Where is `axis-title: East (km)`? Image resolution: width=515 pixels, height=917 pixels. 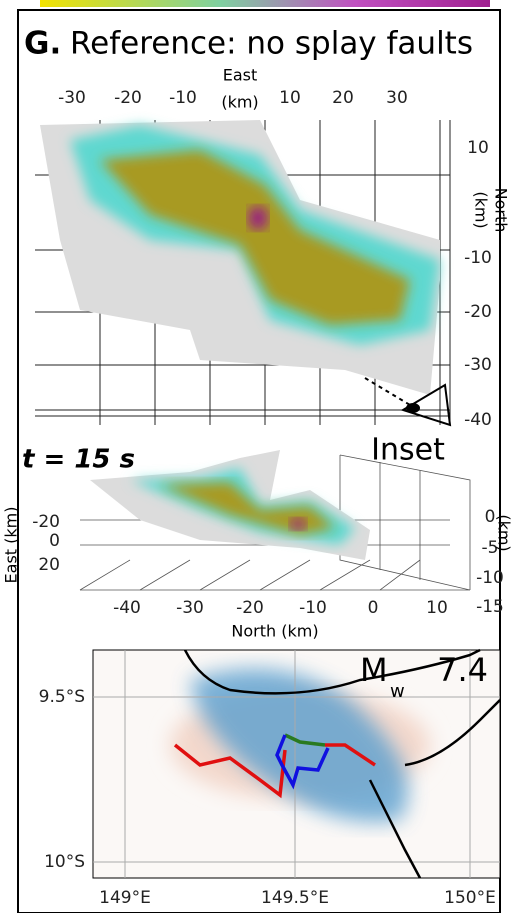
axis-title: East (km) is located at coordinates (11, 545).